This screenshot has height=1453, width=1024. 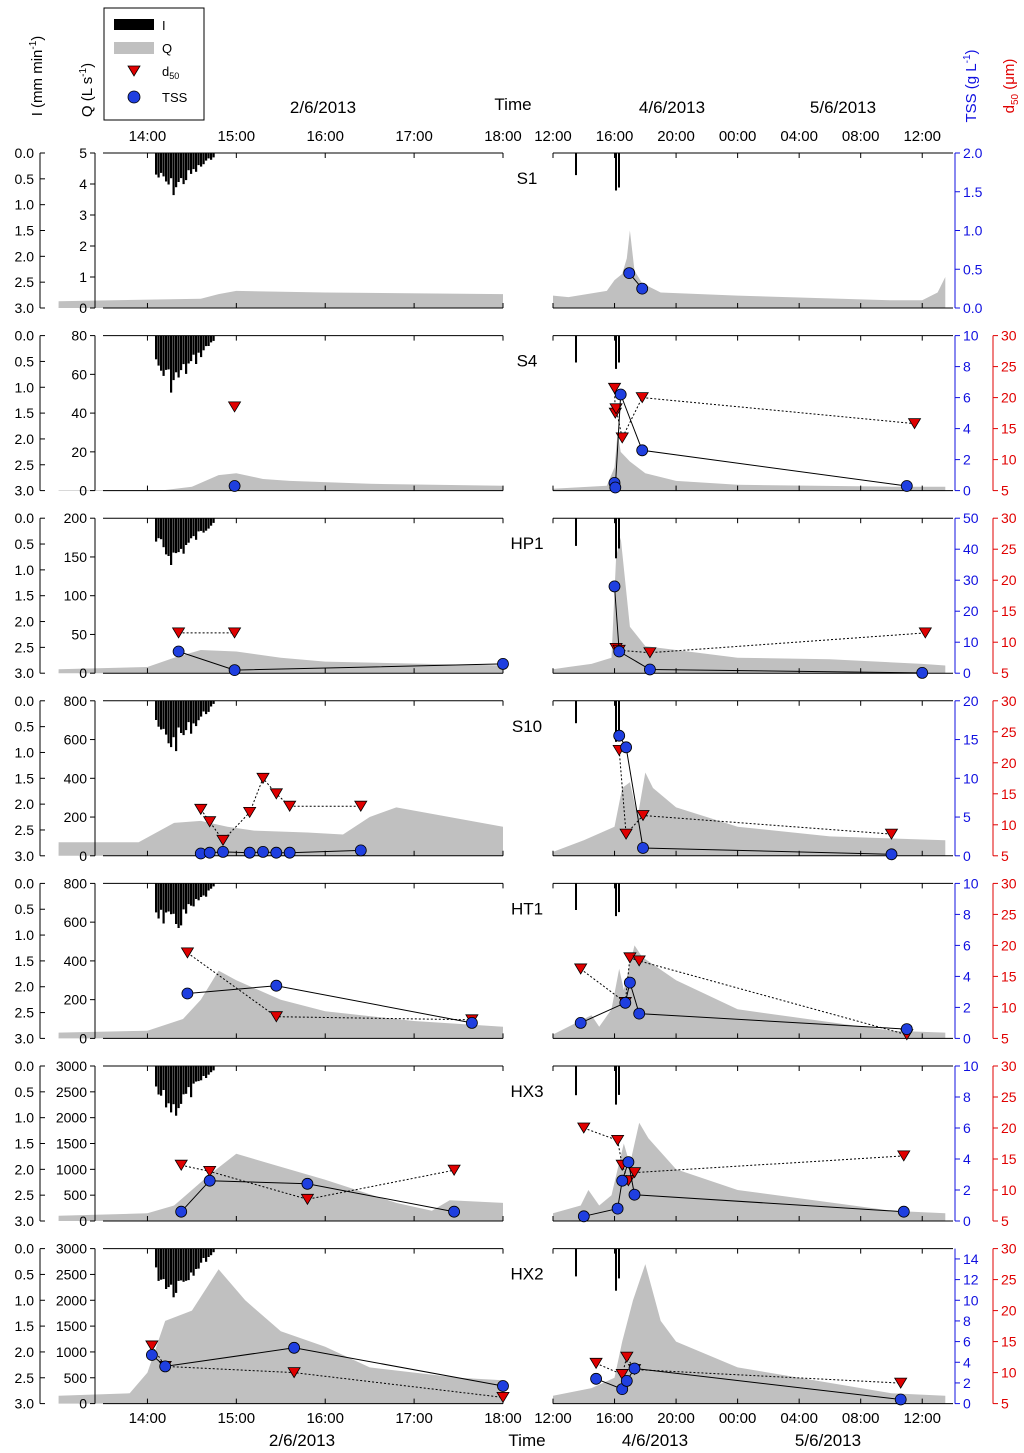 What do you see at coordinates (83, 153) in the screenshot?
I see `discharge-tick-label: 5` at bounding box center [83, 153].